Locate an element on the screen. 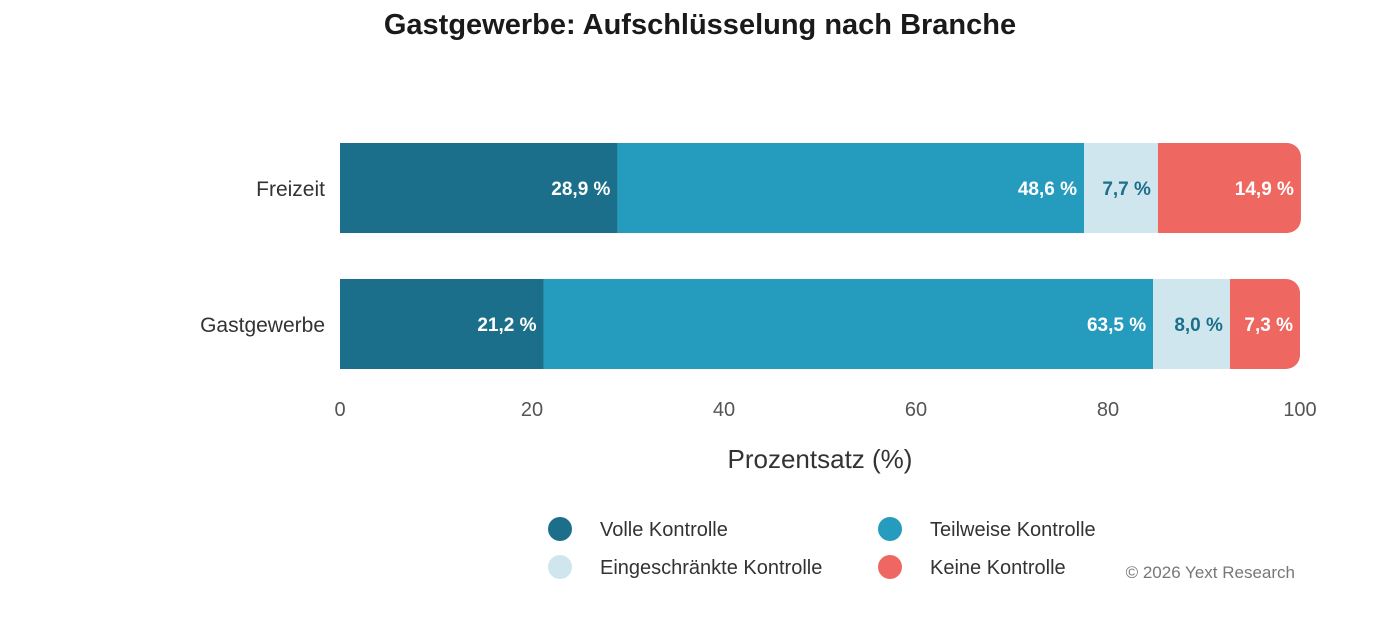 Image resolution: width=1400 pixels, height=620 pixels. credit-text: © 2026 Yext Research is located at coordinates (1210, 572).